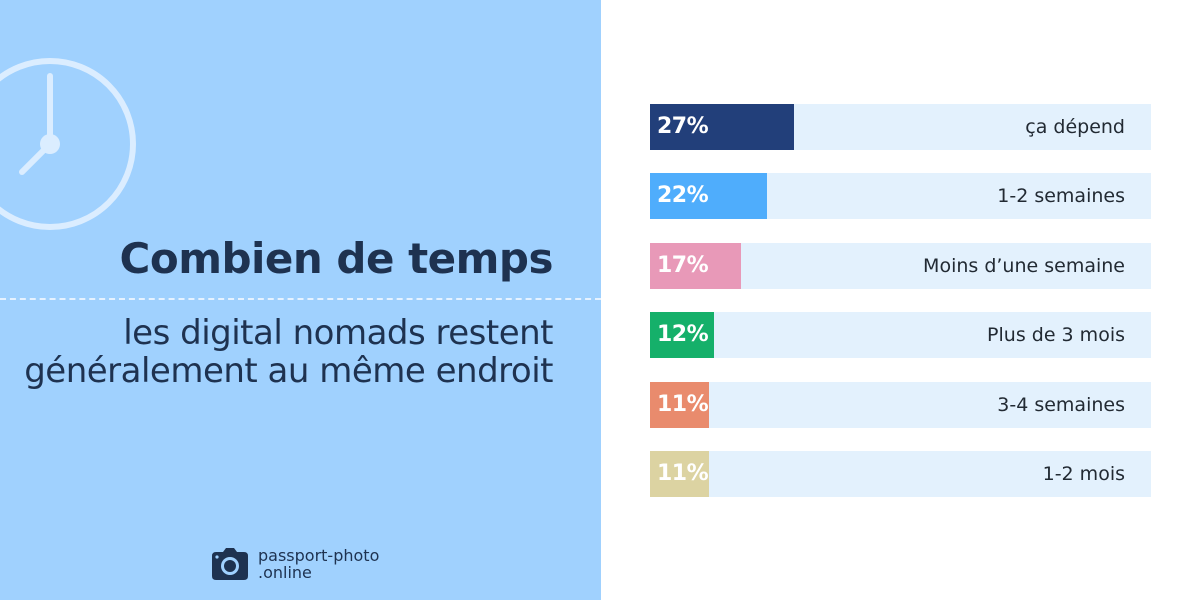  I want to click on bar-value-label: 27%, so click(683, 126).